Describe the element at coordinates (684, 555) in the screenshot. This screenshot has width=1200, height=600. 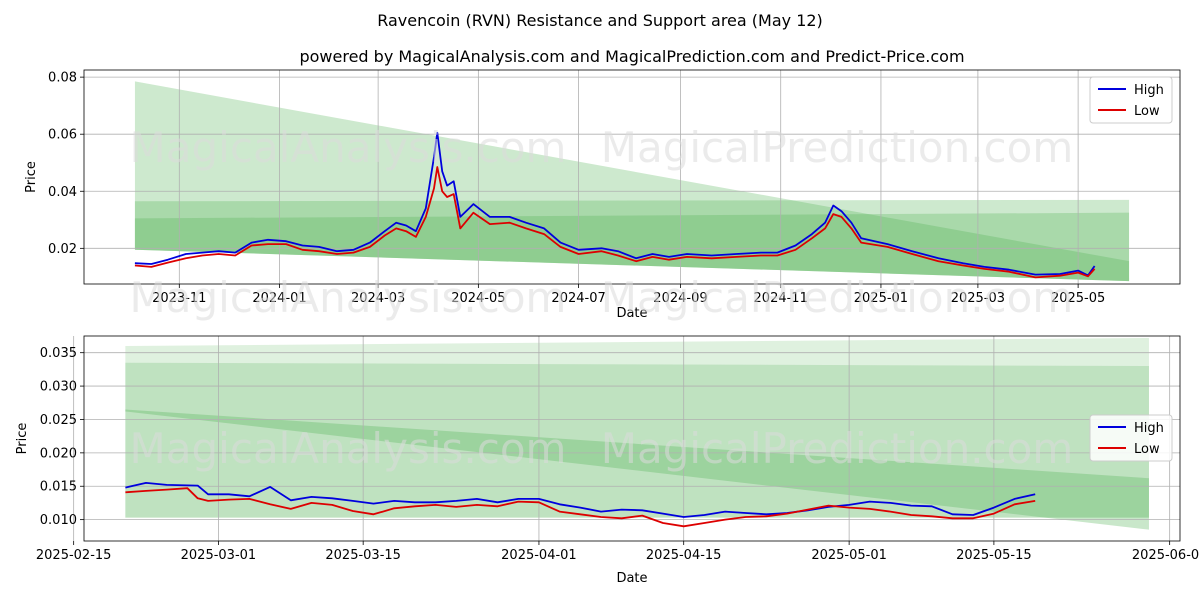
I see `bottom-xtick-label-4: 2025-04-15` at that location.